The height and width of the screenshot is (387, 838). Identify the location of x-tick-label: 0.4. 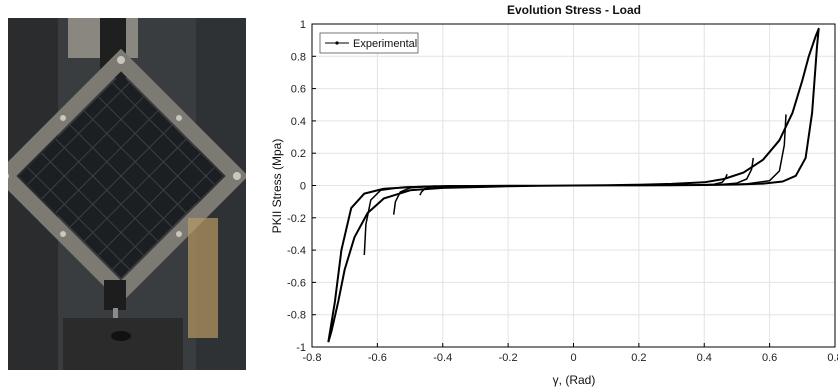
(704, 358).